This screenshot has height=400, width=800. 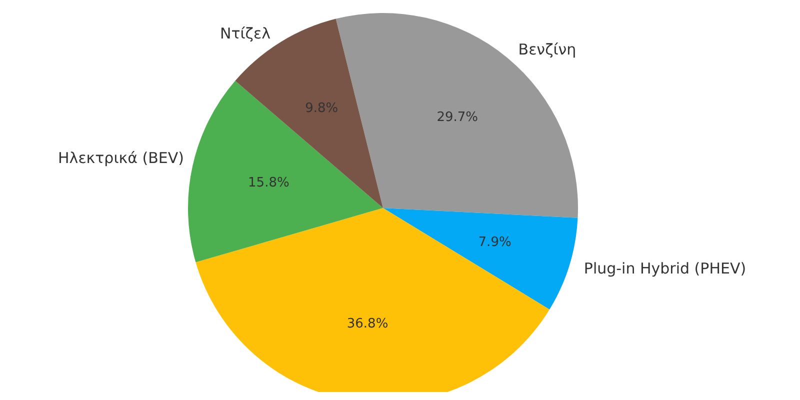 What do you see at coordinates (495, 242) in the screenshot?
I see `data-label: 7.9%` at bounding box center [495, 242].